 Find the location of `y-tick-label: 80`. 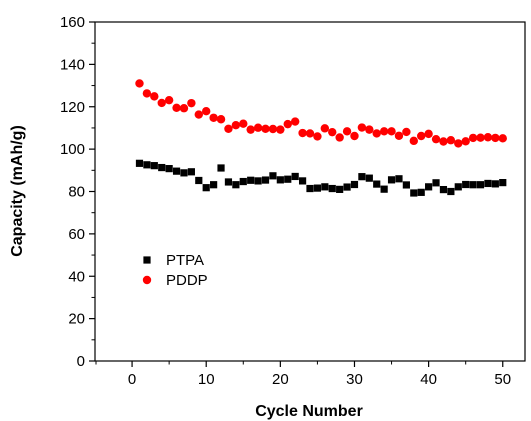

y-tick-label: 80 is located at coordinates (76, 192).